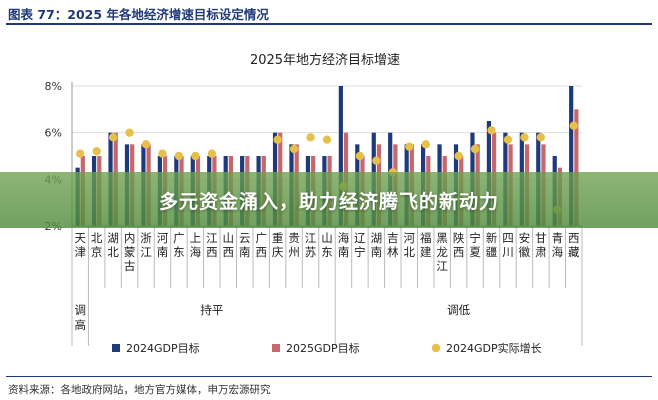 This screenshot has width=658, height=400. Describe the element at coordinates (410, 245) in the screenshot. I see `x-tick-label: 河北` at that location.